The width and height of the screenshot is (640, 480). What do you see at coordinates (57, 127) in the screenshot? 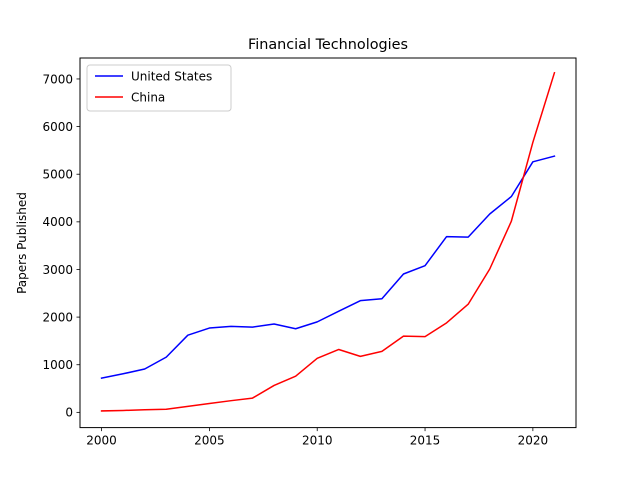
I see `y-tick-label: 6000` at bounding box center [57, 127].